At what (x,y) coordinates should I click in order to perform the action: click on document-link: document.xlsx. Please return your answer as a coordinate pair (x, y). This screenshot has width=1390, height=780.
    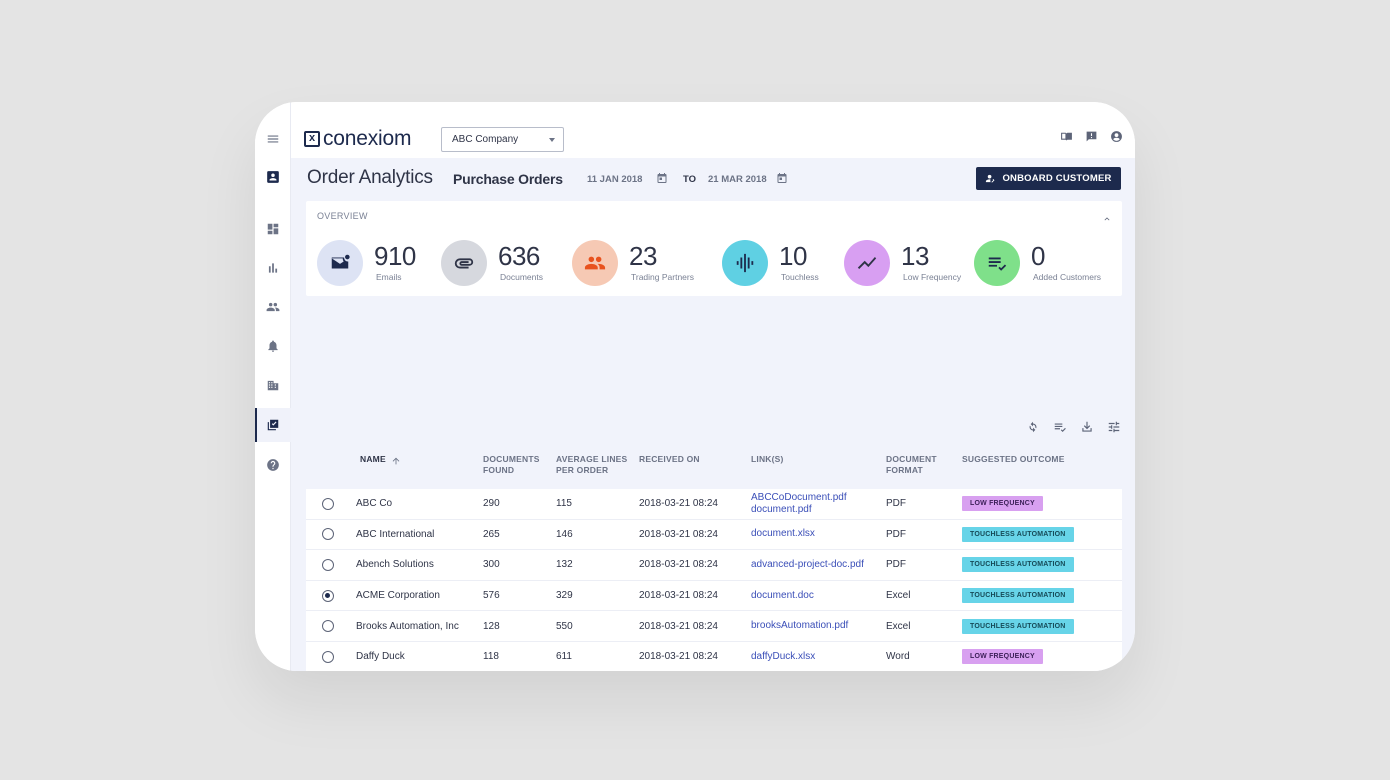
    Looking at the image, I should click on (783, 534).